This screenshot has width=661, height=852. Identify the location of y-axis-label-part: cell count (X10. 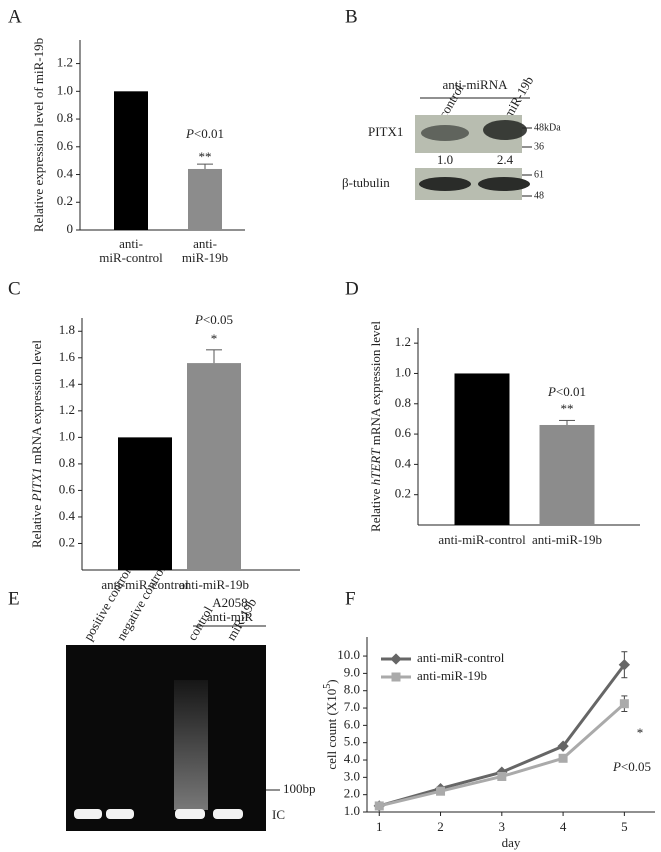
(331, 729).